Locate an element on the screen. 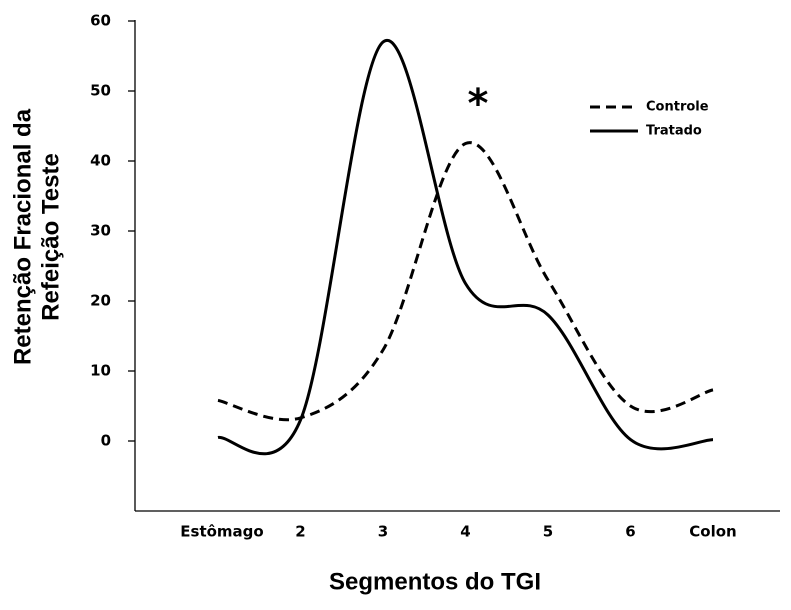  y-axis-label: Retenção Fracional da is located at coordinates (22, 236).